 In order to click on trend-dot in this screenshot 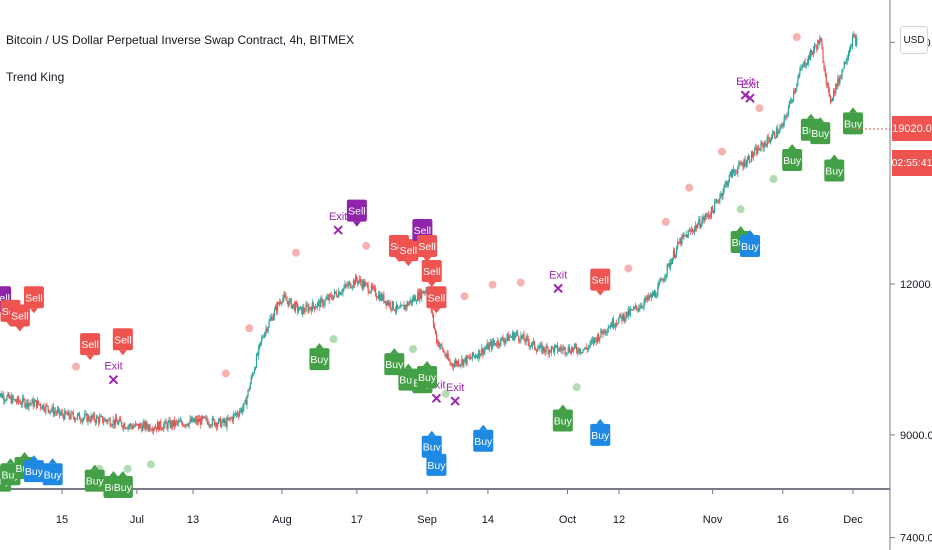, I will do `click(366, 245)`.